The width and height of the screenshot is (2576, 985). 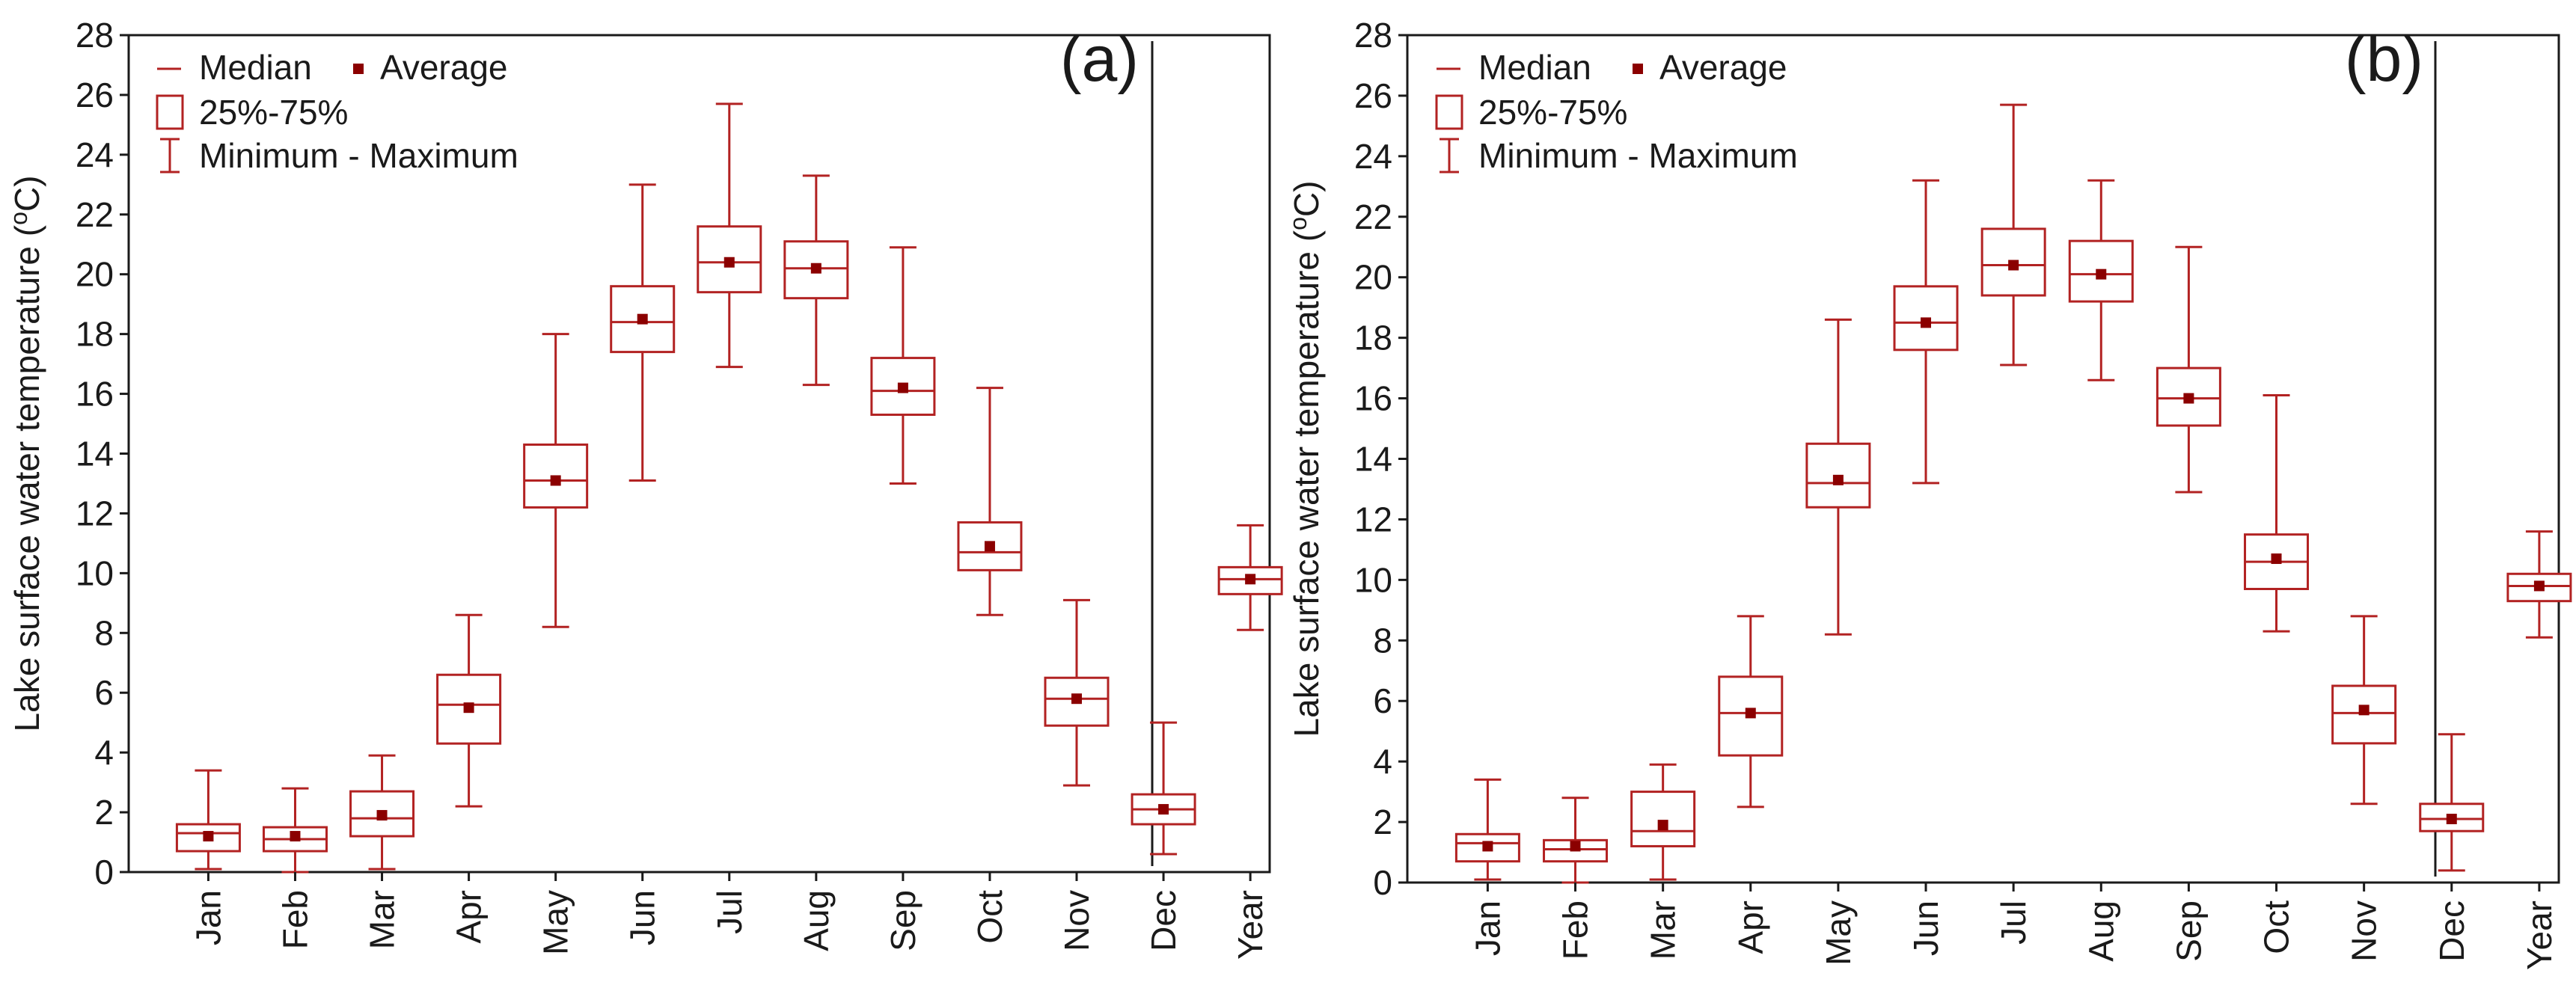 What do you see at coordinates (2101, 280) in the screenshot?
I see `box-aug` at bounding box center [2101, 280].